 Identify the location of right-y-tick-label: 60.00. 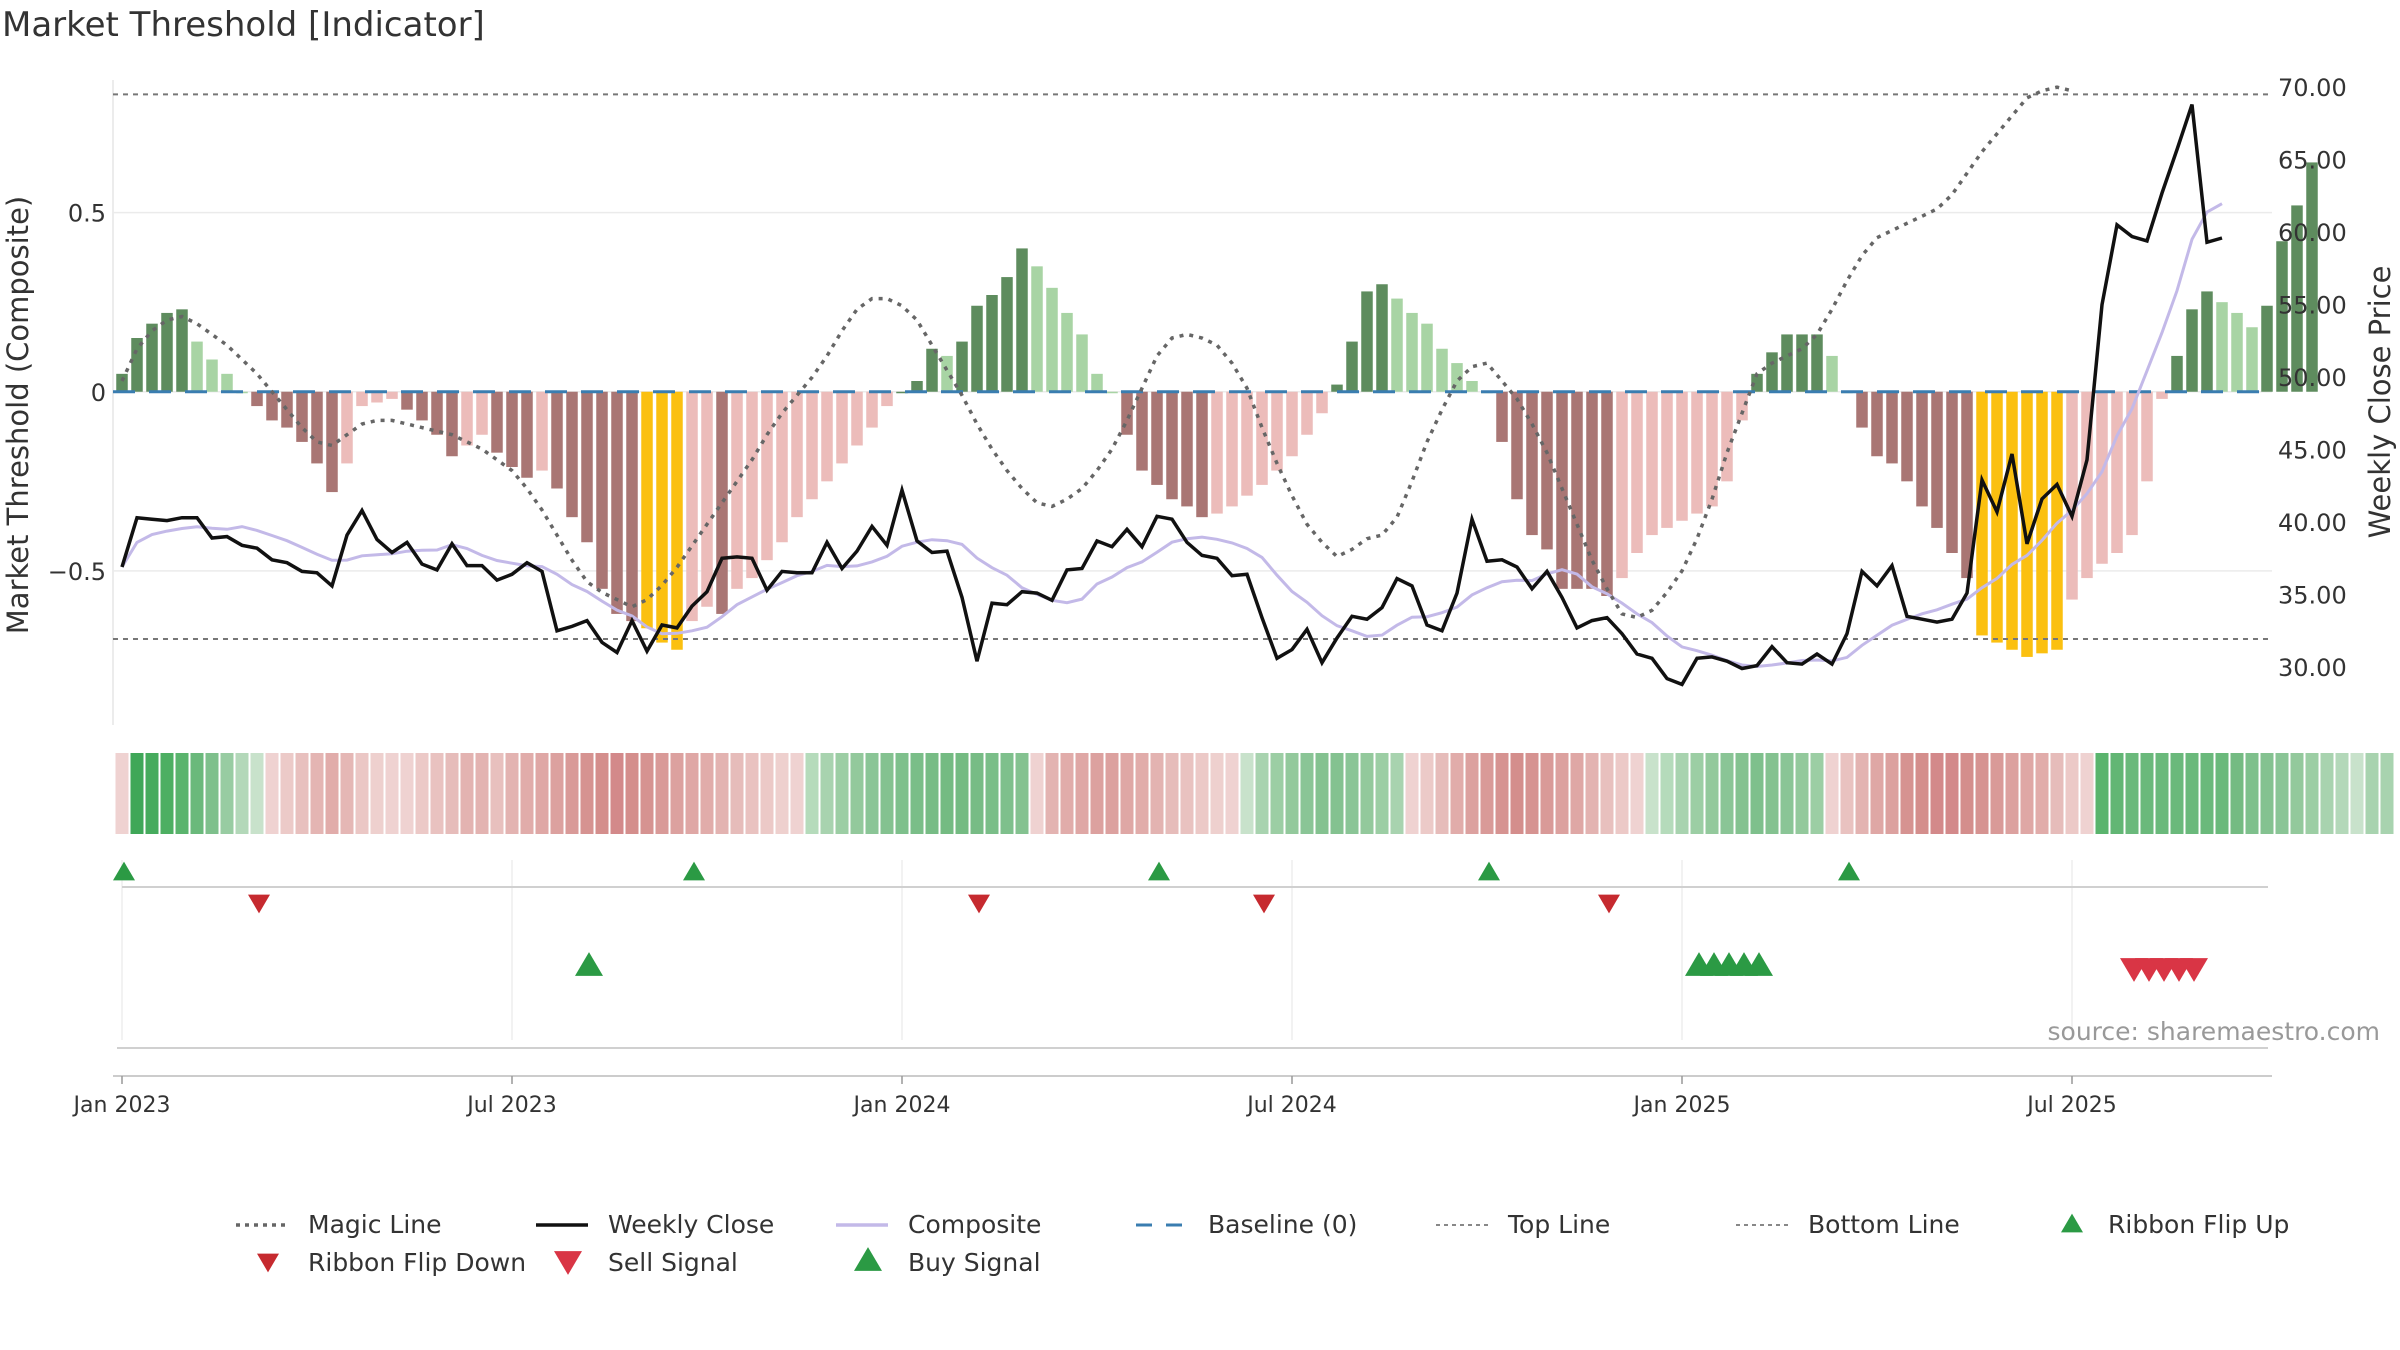
(2312, 233).